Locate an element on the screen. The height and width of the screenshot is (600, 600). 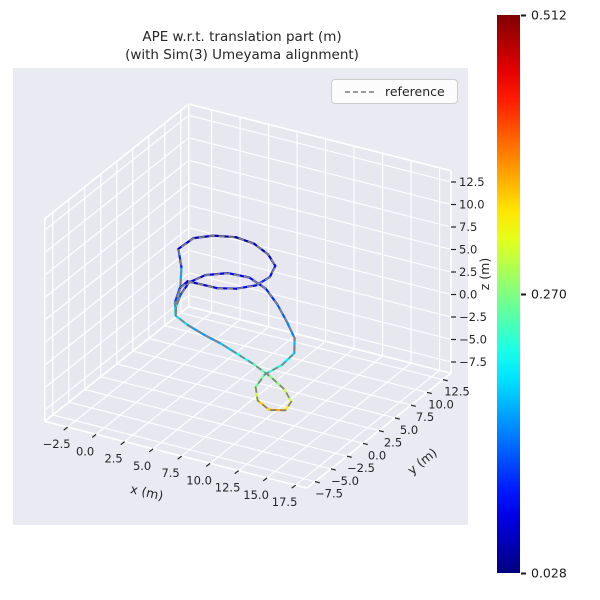
colorbar-tick-max: 0.512 is located at coordinates (543, 15).